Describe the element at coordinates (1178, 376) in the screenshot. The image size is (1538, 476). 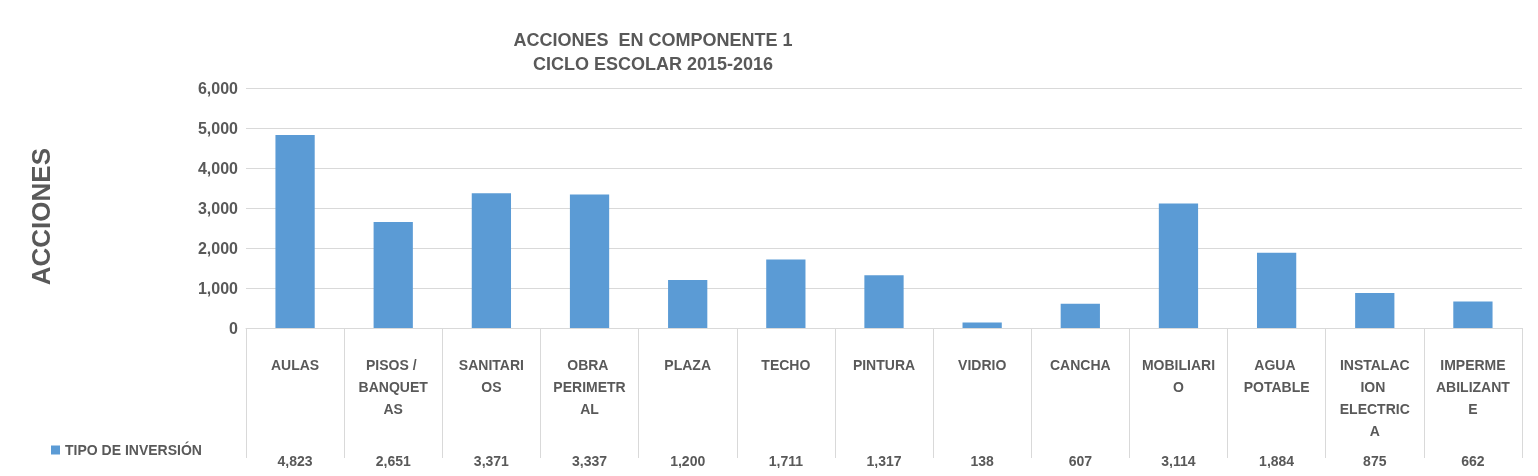
I see `x-tick-label: MOBILIARIO` at that location.